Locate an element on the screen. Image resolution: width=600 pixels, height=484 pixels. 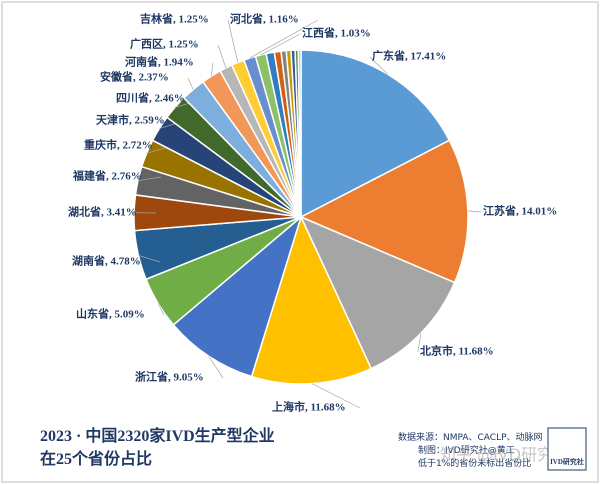
data-label: 江苏省, 14.01% is located at coordinates (520, 211).